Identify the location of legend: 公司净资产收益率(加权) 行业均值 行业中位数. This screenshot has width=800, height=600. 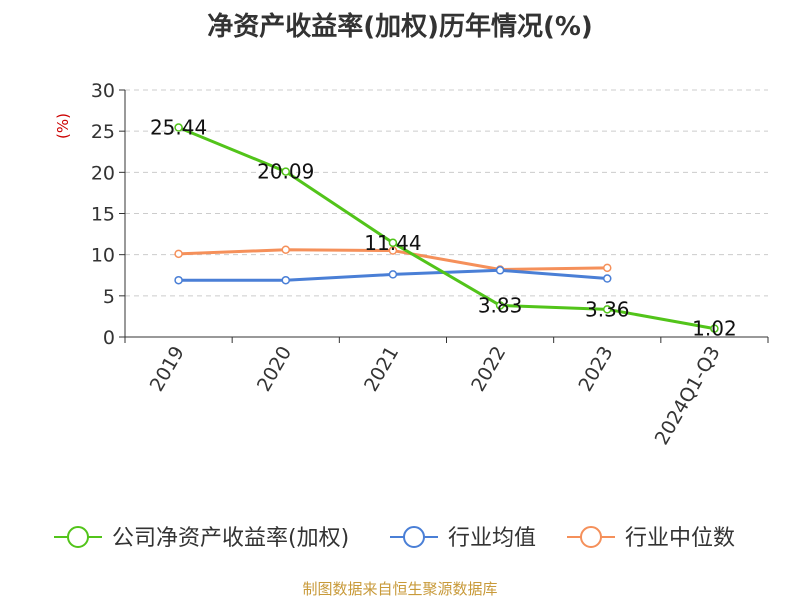
(394, 538).